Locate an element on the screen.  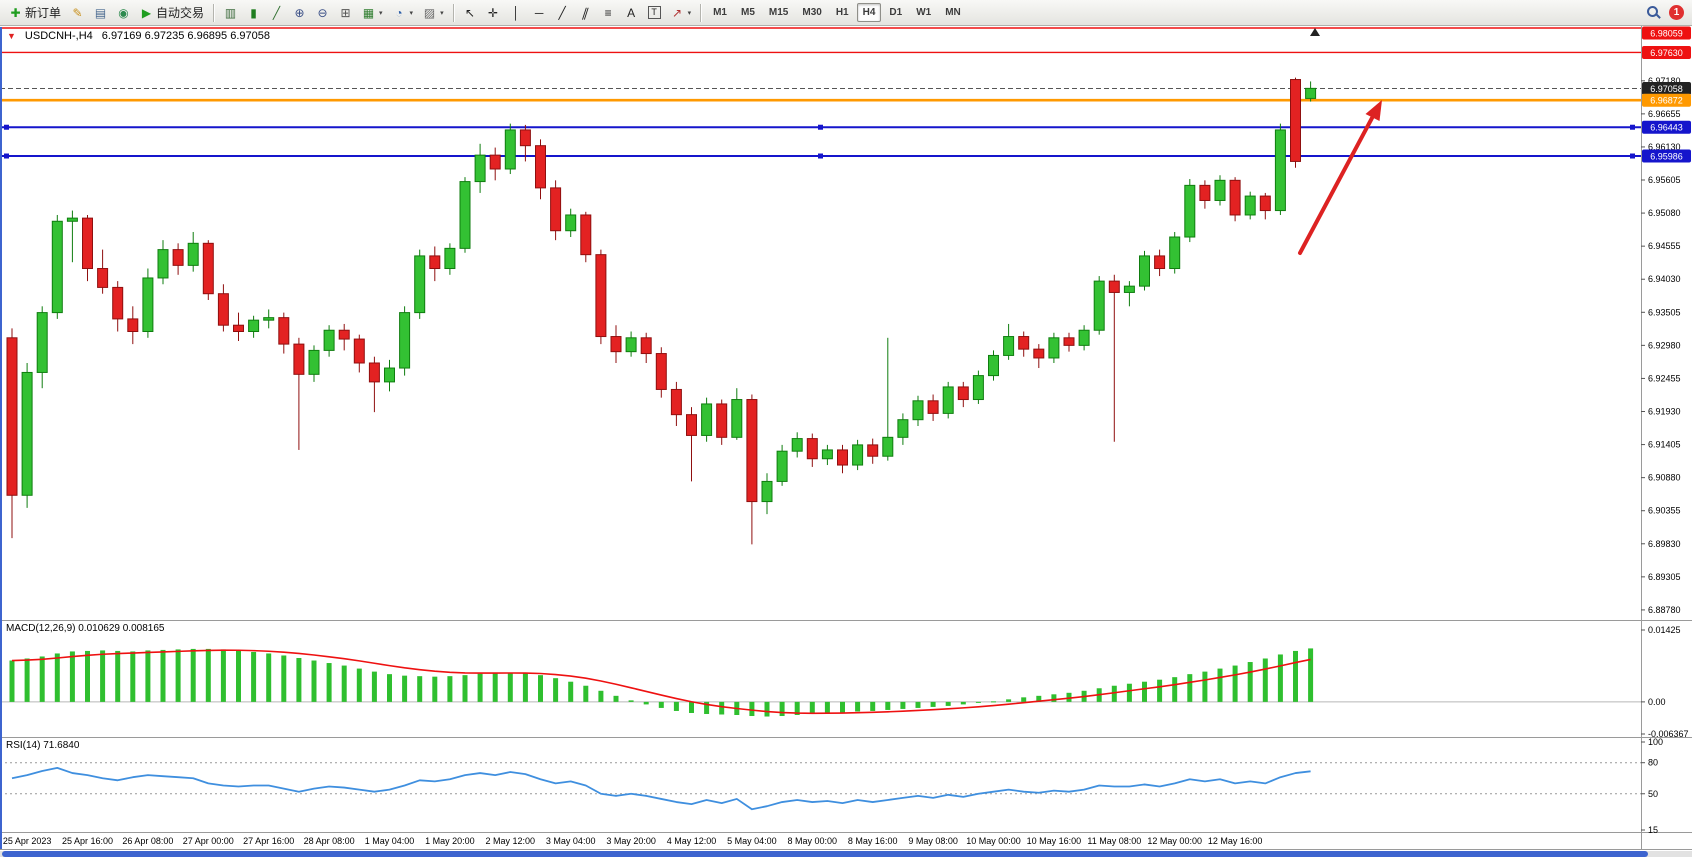
notification-badge: 1 is located at coordinates (1676, 12).